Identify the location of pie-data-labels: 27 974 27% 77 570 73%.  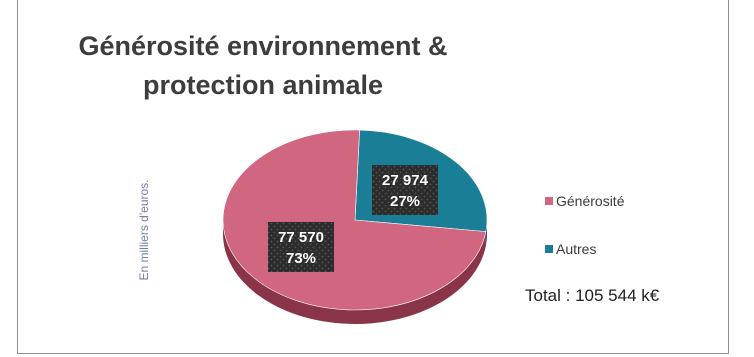
(353, 218).